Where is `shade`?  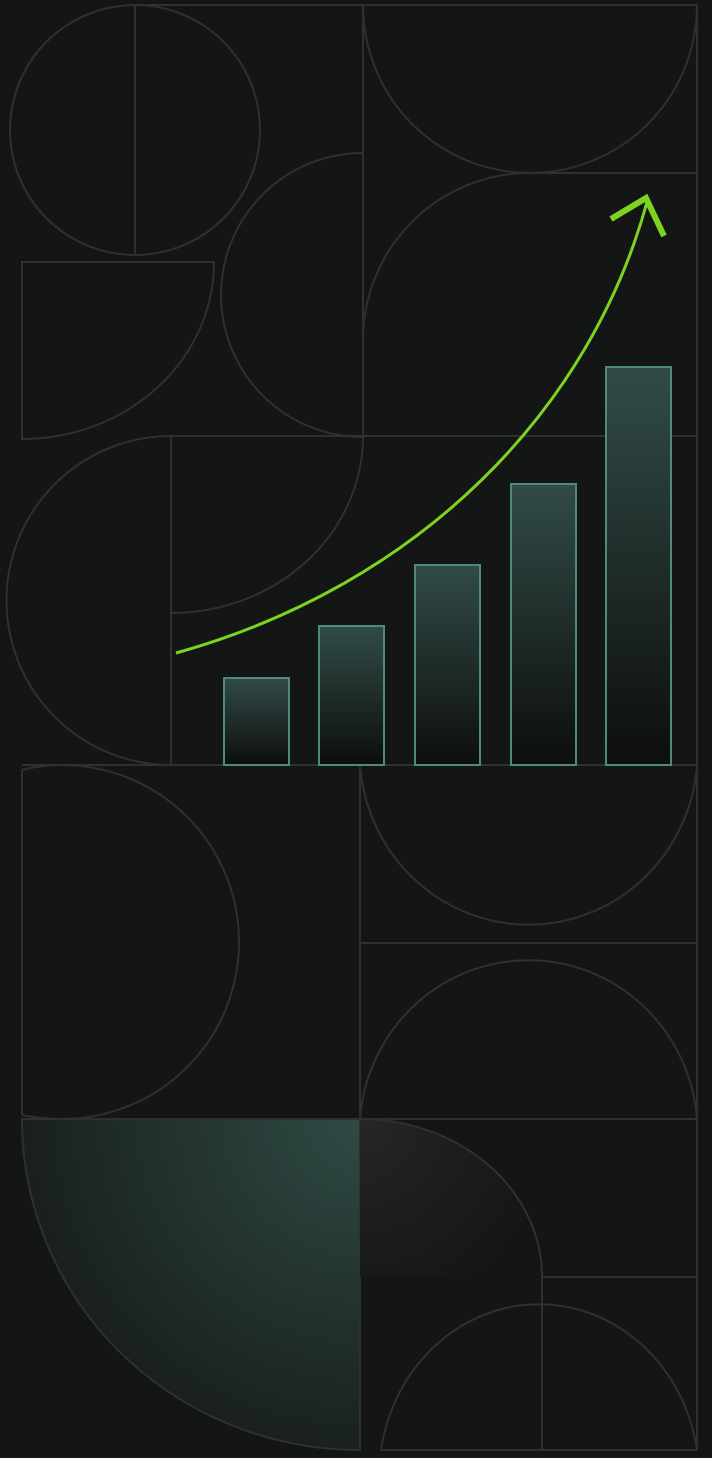 shade is located at coordinates (451, 1198).